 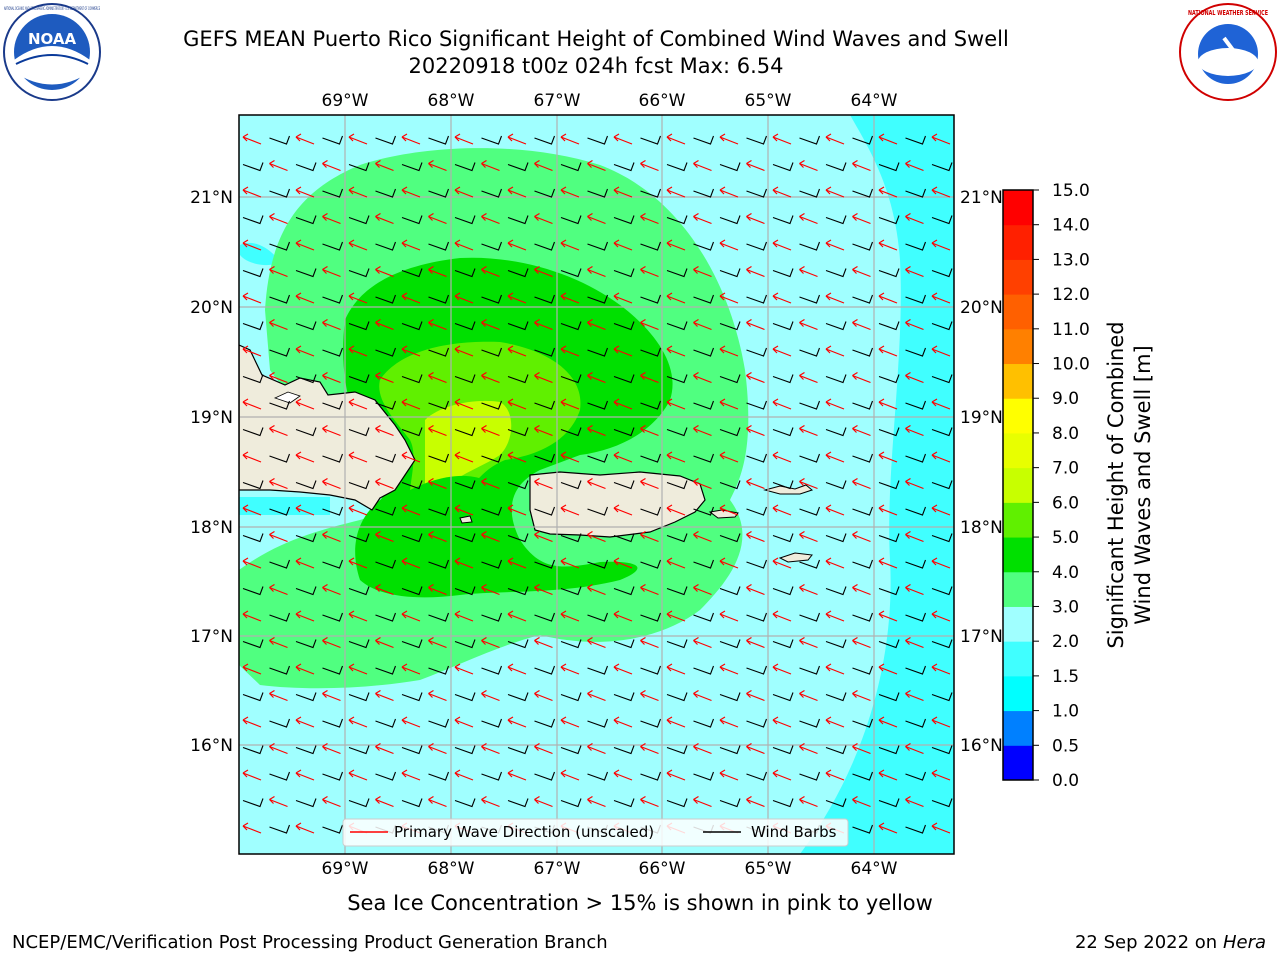 What do you see at coordinates (1071, 191) in the screenshot?
I see `colorbar-tick-label: 15.0` at bounding box center [1071, 191].